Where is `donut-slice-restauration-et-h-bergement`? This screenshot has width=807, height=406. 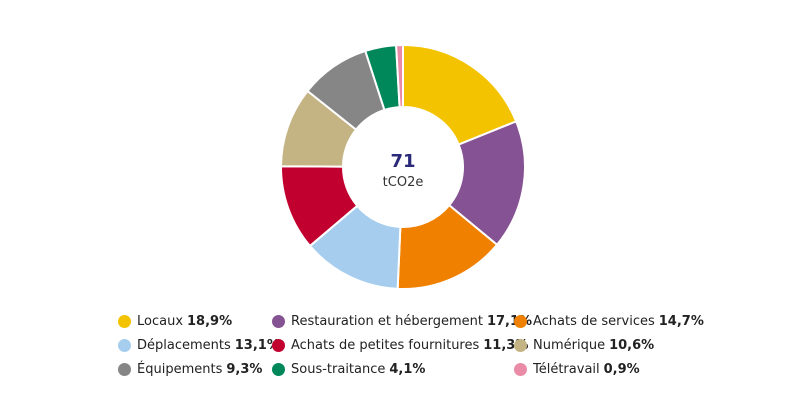 donut-slice-restauration-et-h-bergement is located at coordinates (486, 183).